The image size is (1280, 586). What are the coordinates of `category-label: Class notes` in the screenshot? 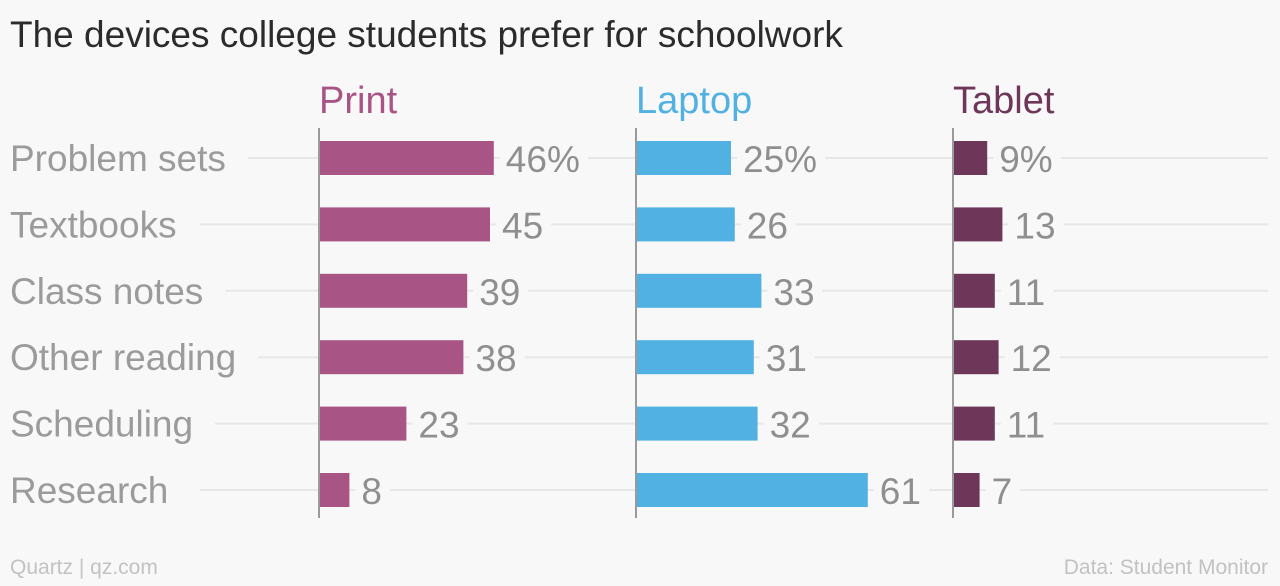 It's located at (106, 291).